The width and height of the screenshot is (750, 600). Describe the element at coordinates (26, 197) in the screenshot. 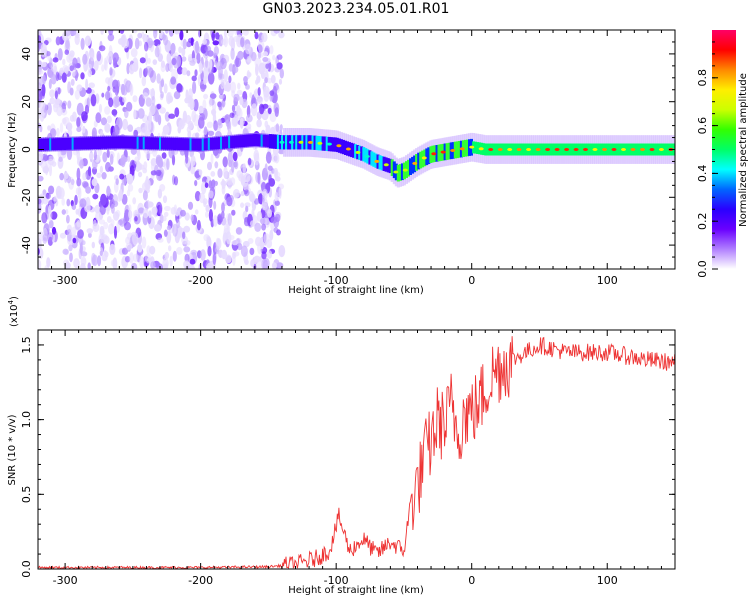

I see `y-tick-label: -20` at that location.